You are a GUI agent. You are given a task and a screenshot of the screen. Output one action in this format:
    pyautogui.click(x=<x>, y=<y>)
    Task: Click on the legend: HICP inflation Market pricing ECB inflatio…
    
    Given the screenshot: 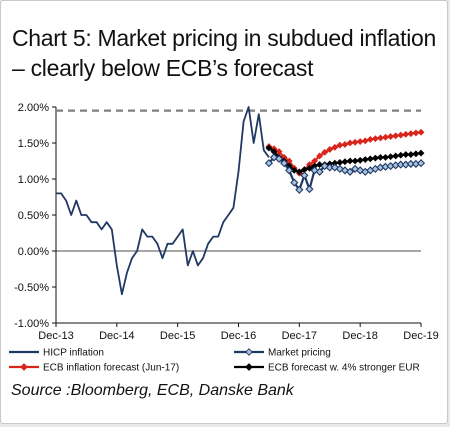 What is the action you would take?
    pyautogui.click(x=214, y=361)
    